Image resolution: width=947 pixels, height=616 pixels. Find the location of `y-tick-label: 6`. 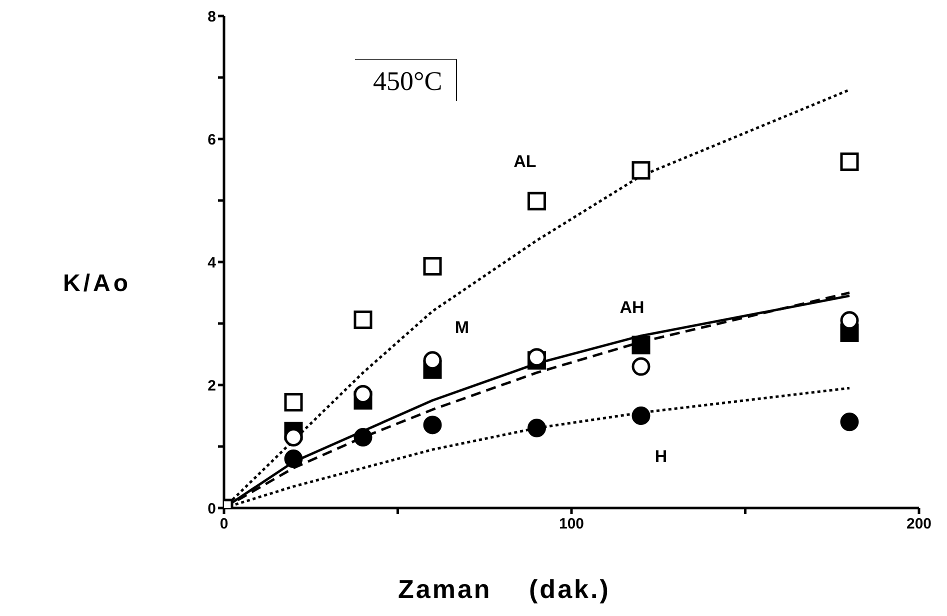

y-tick-label: 6 is located at coordinates (212, 139).